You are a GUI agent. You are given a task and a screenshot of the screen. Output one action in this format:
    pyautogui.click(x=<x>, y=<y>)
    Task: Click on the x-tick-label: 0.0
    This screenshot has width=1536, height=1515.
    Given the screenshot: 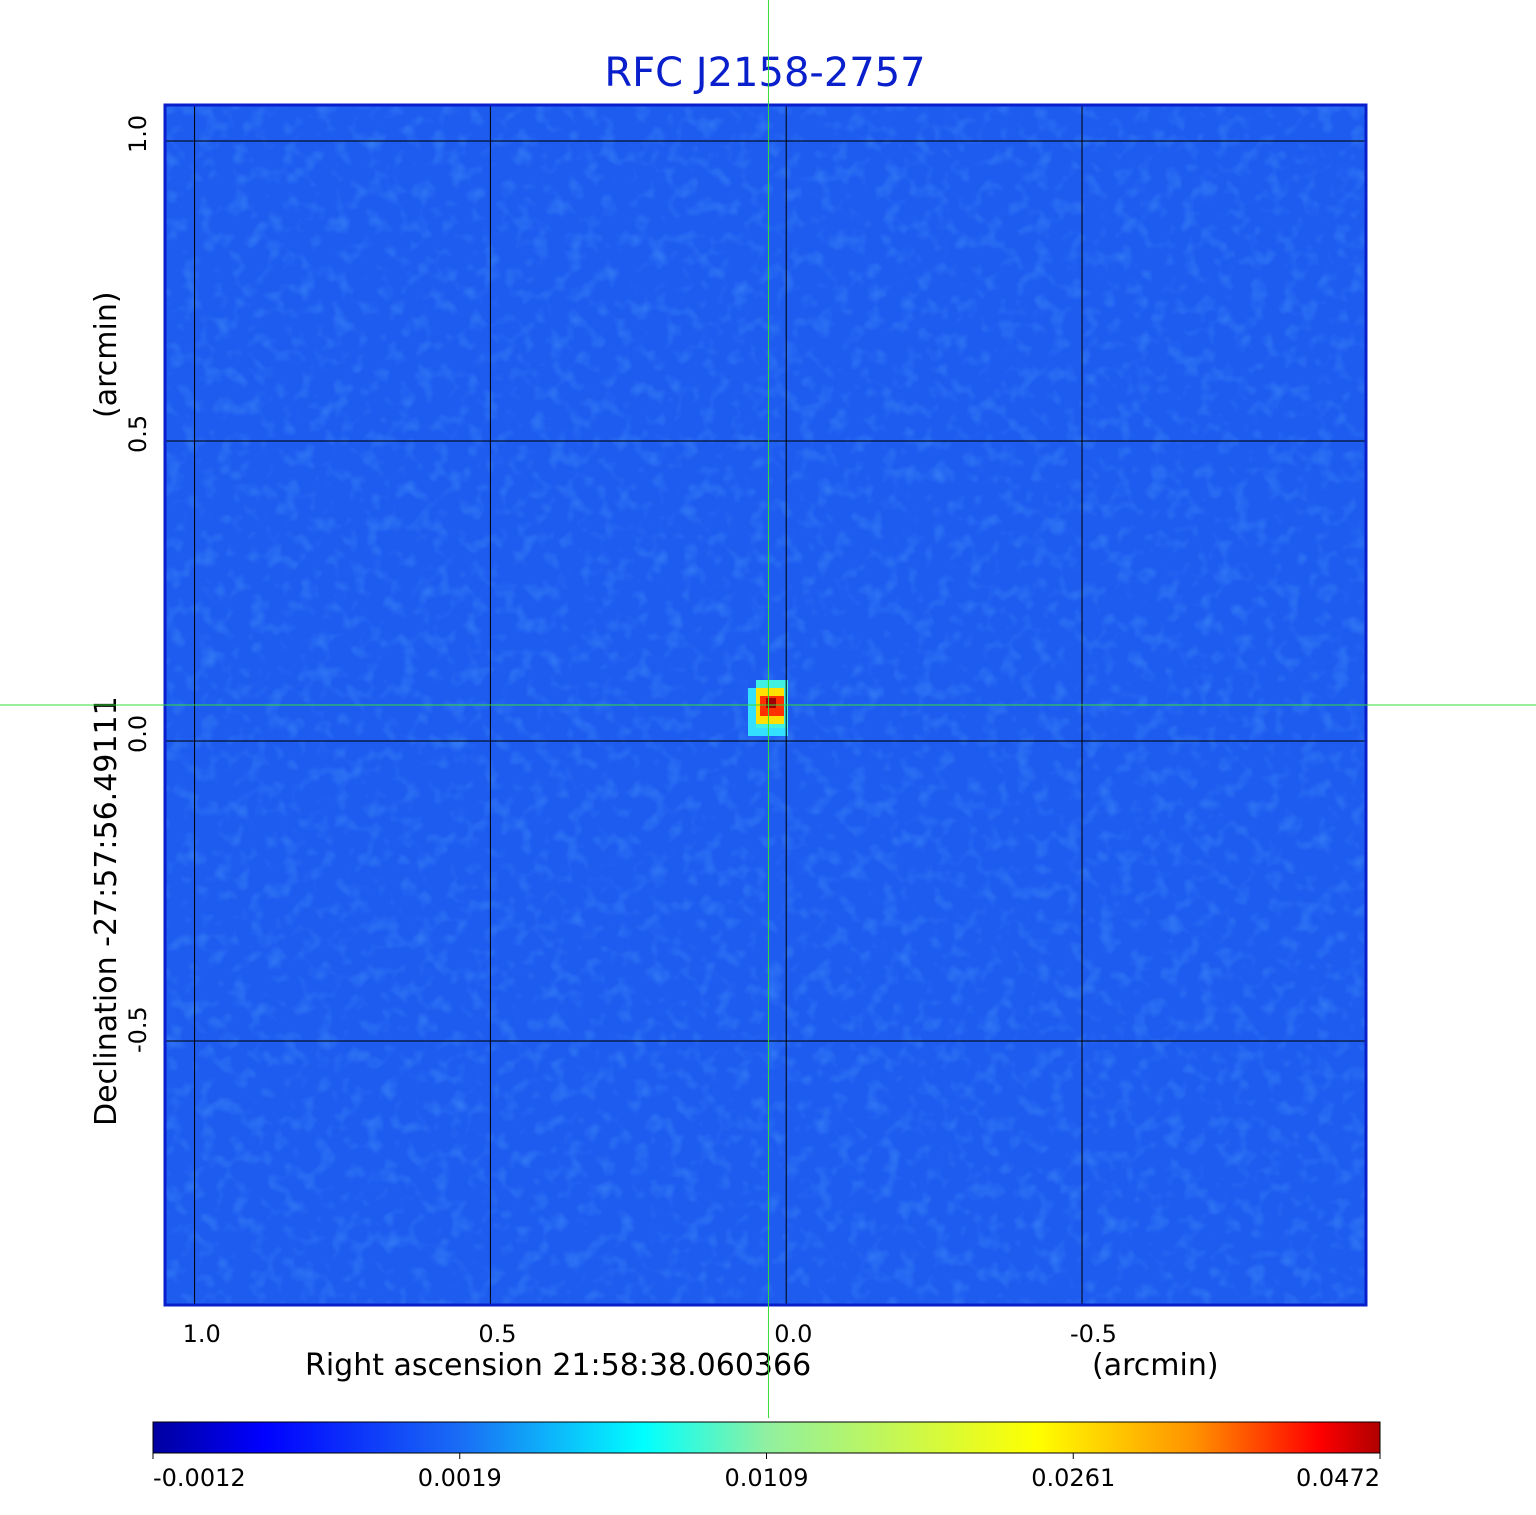 What is the action you would take?
    pyautogui.click(x=793, y=1334)
    